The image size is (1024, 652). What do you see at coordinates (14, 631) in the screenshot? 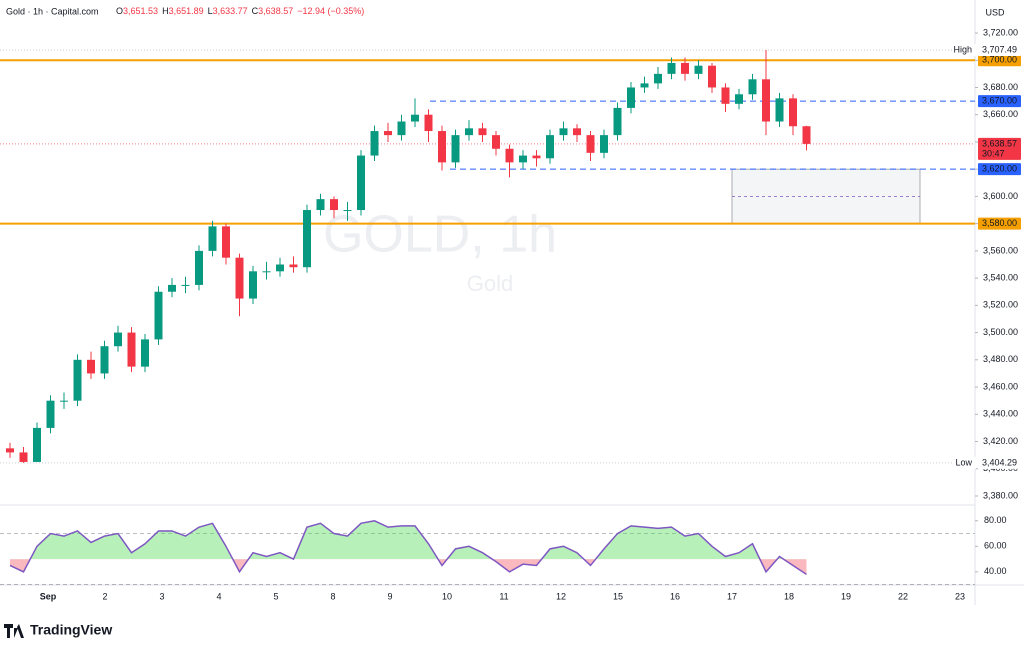
I see `brand-logo` at bounding box center [14, 631].